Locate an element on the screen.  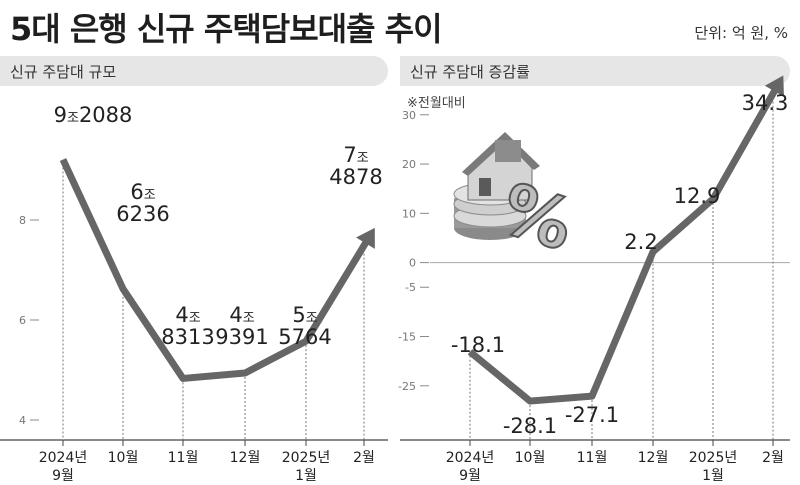
y-tick-label: -15 is located at coordinates (407, 337).